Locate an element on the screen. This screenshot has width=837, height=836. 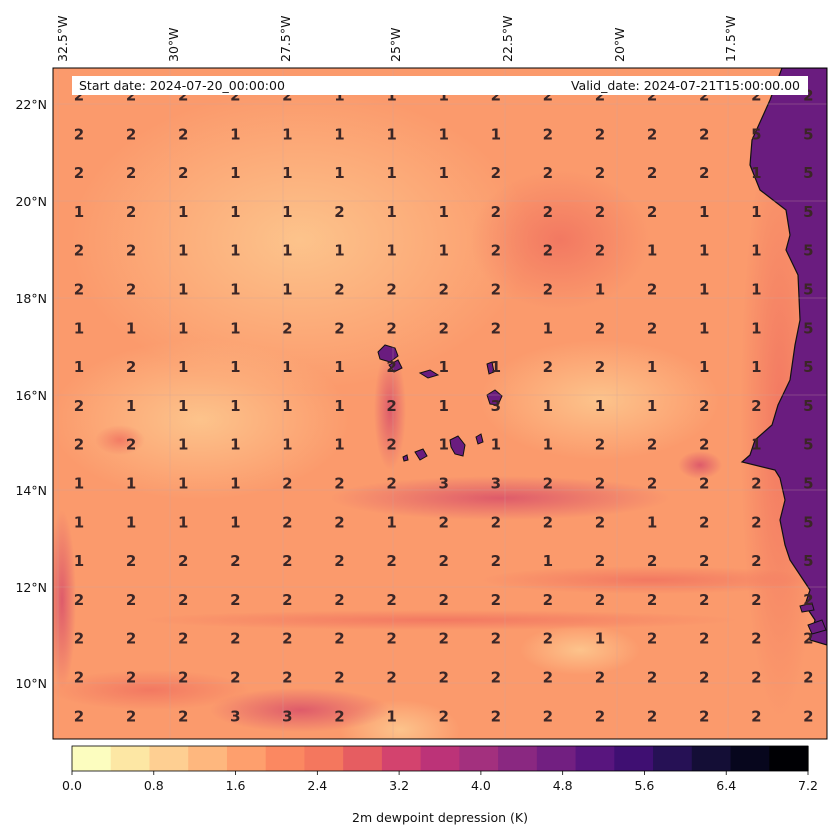
island-fogo is located at coordinates (421, 454).